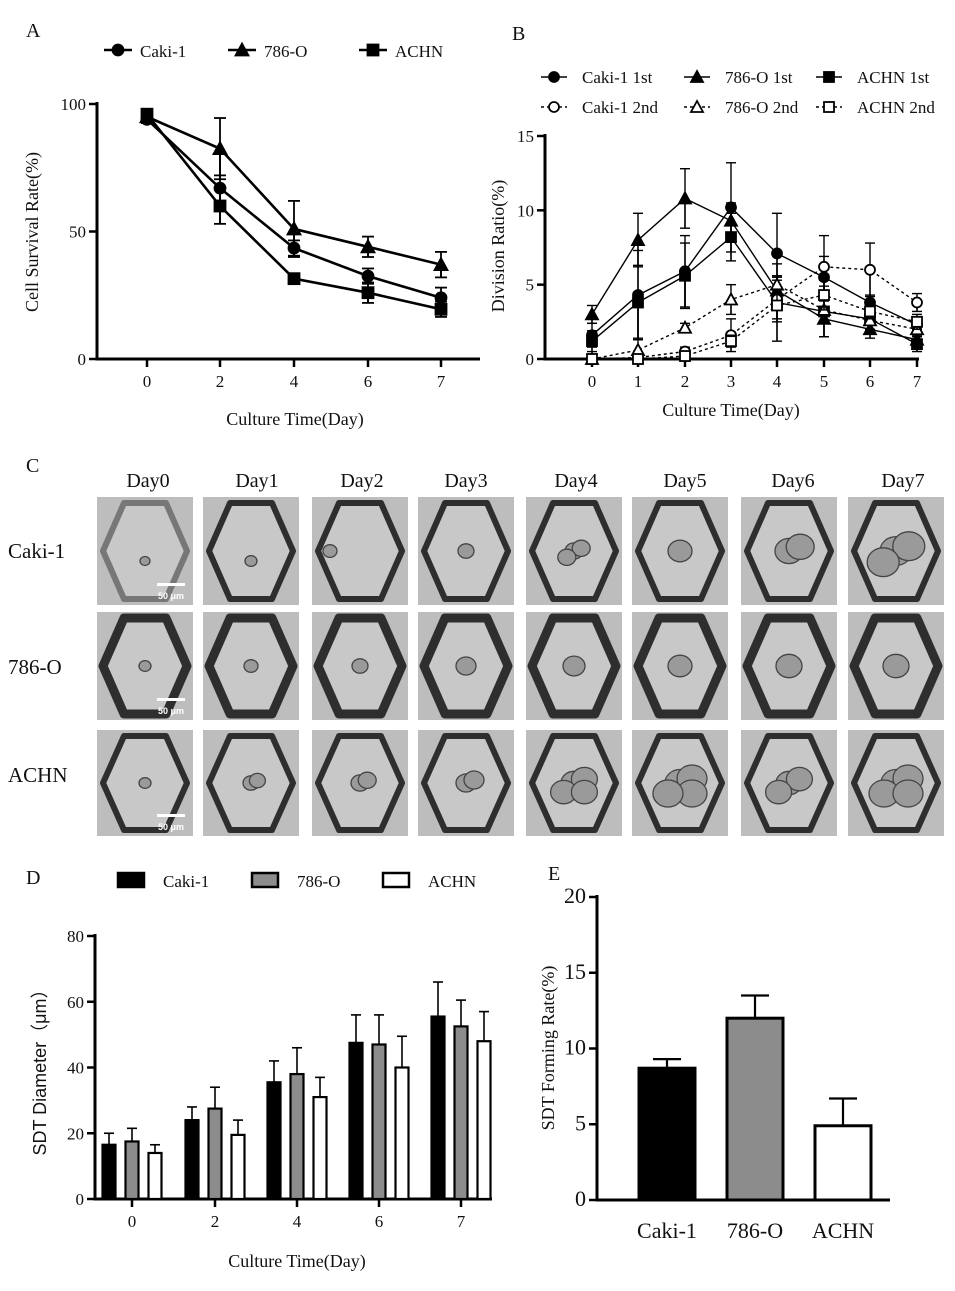 This screenshot has width=955, height=1291. What do you see at coordinates (256, 481) in the screenshot?
I see `day-header: Day1` at bounding box center [256, 481].